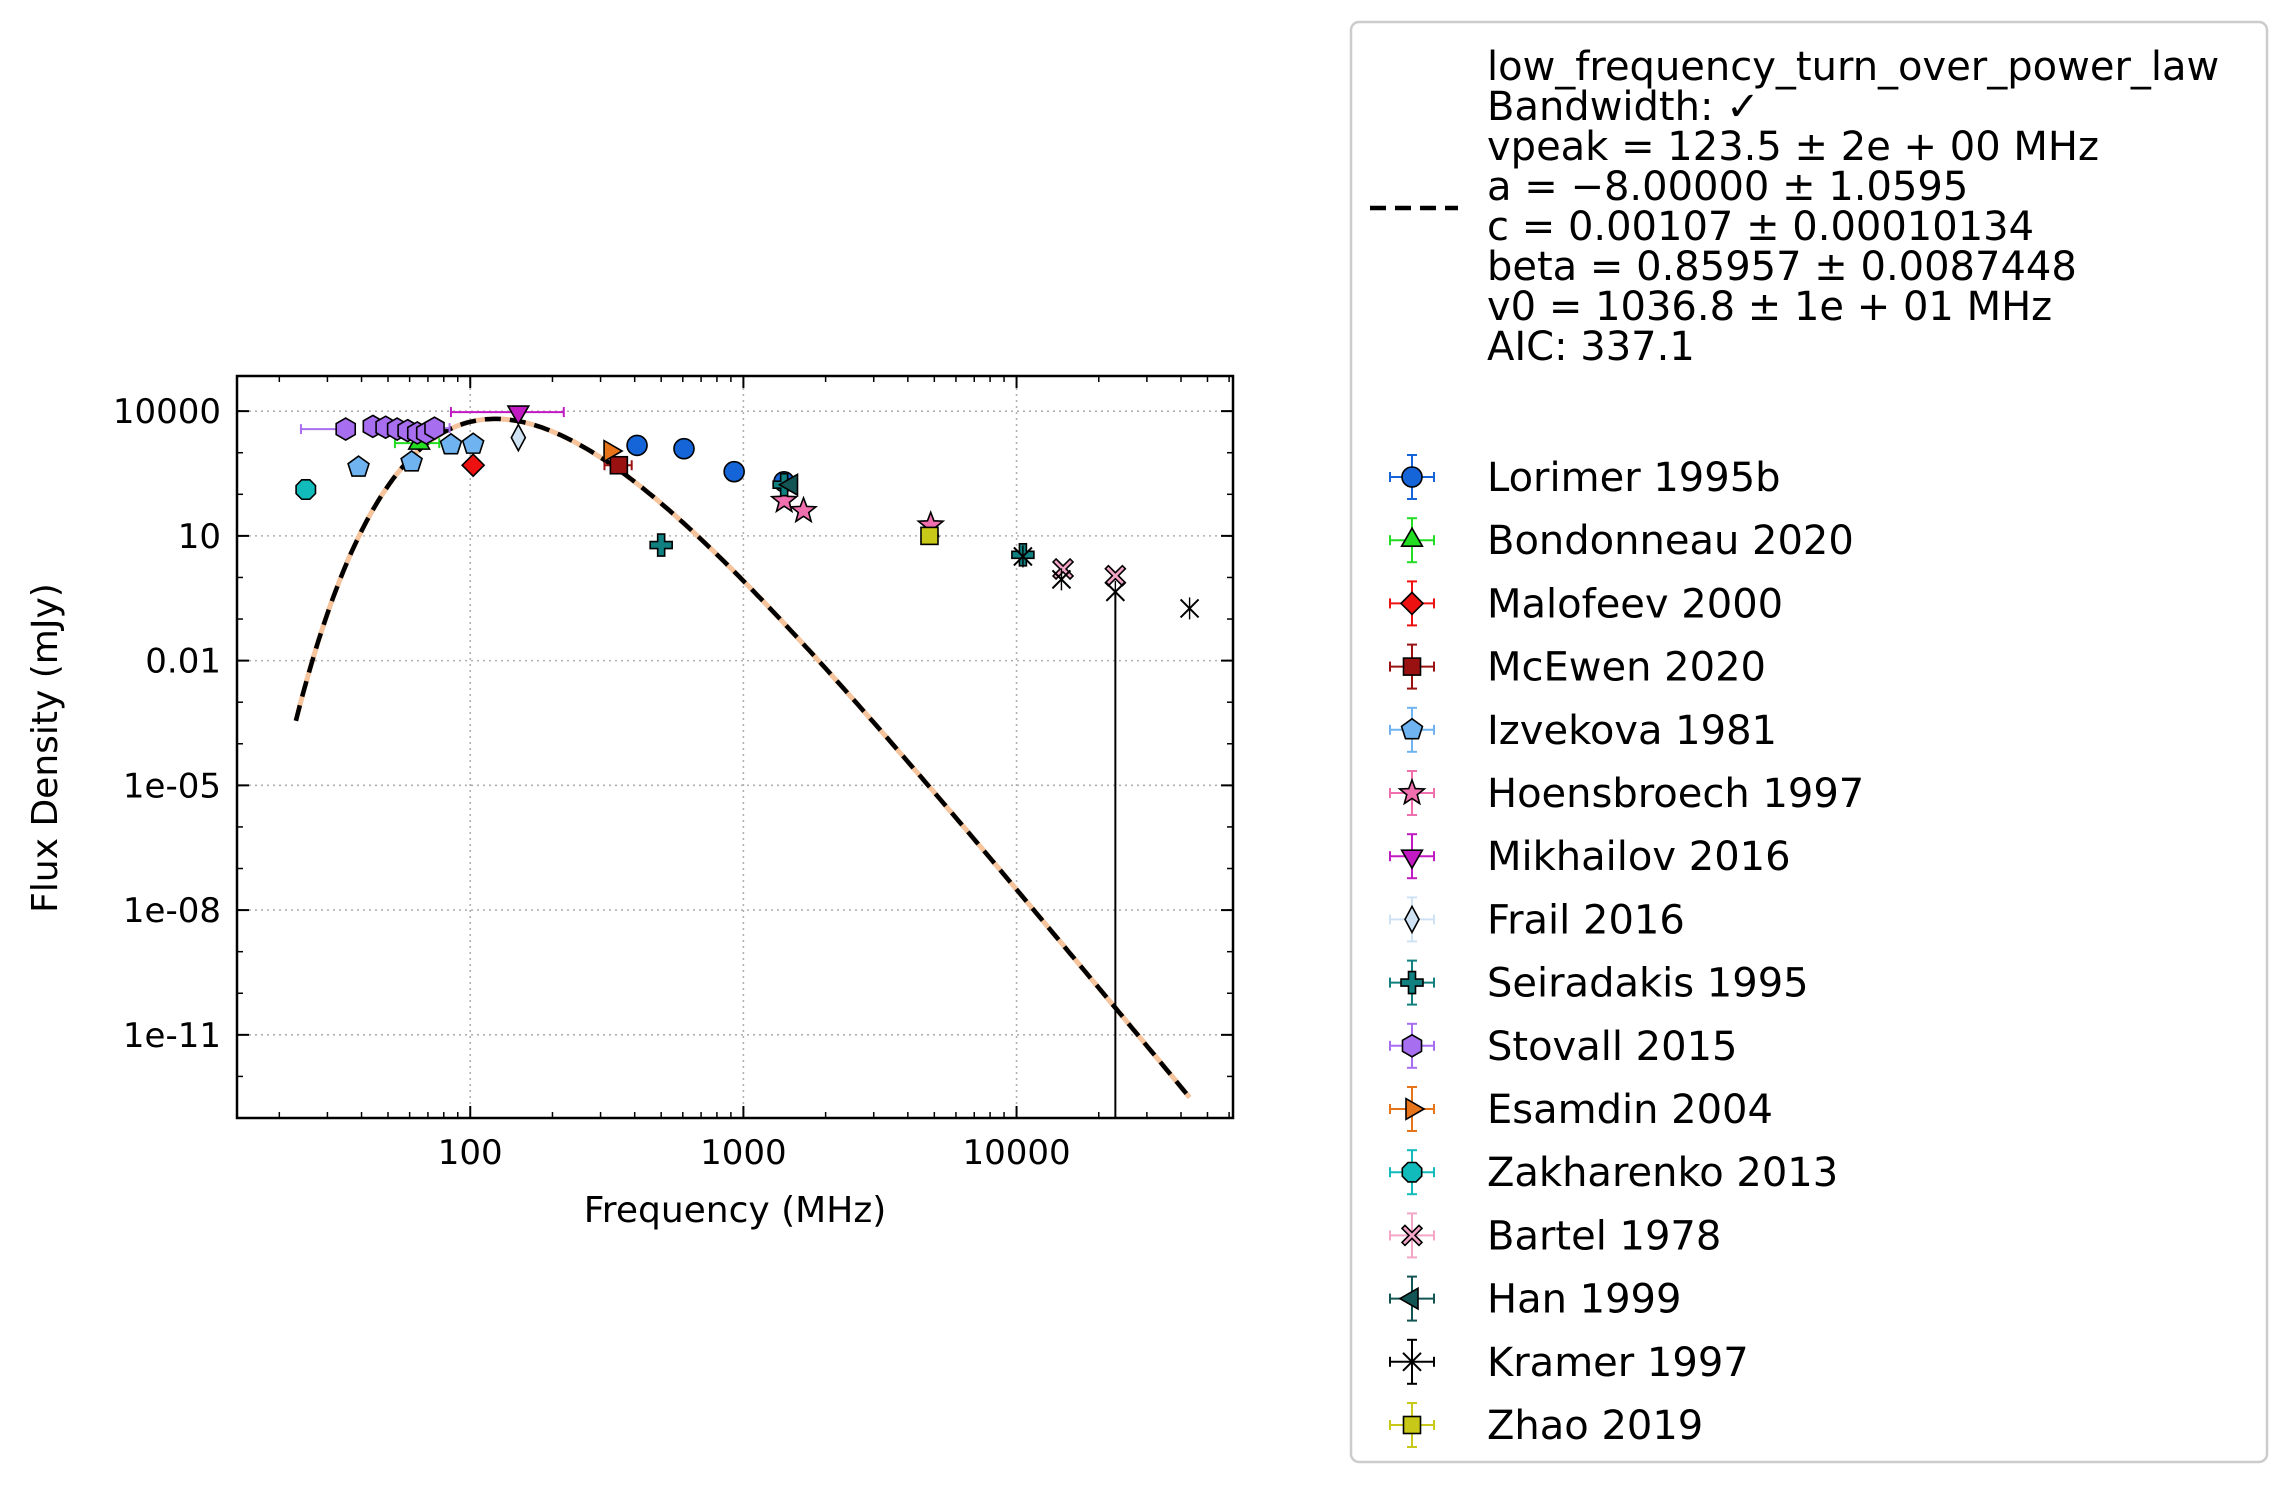 This screenshot has width=2289, height=1486. I want to click on series-izvekova-1981, so click(416, 454).